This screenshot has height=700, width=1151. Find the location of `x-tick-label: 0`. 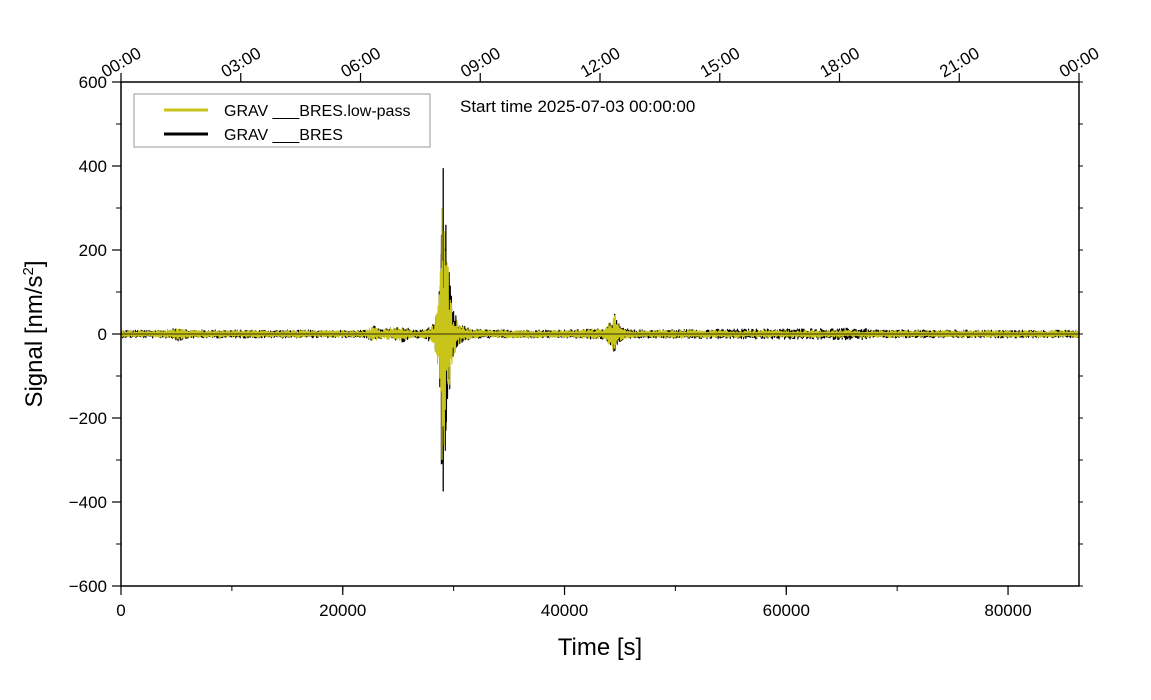

x-tick-label: 0 is located at coordinates (120, 610).